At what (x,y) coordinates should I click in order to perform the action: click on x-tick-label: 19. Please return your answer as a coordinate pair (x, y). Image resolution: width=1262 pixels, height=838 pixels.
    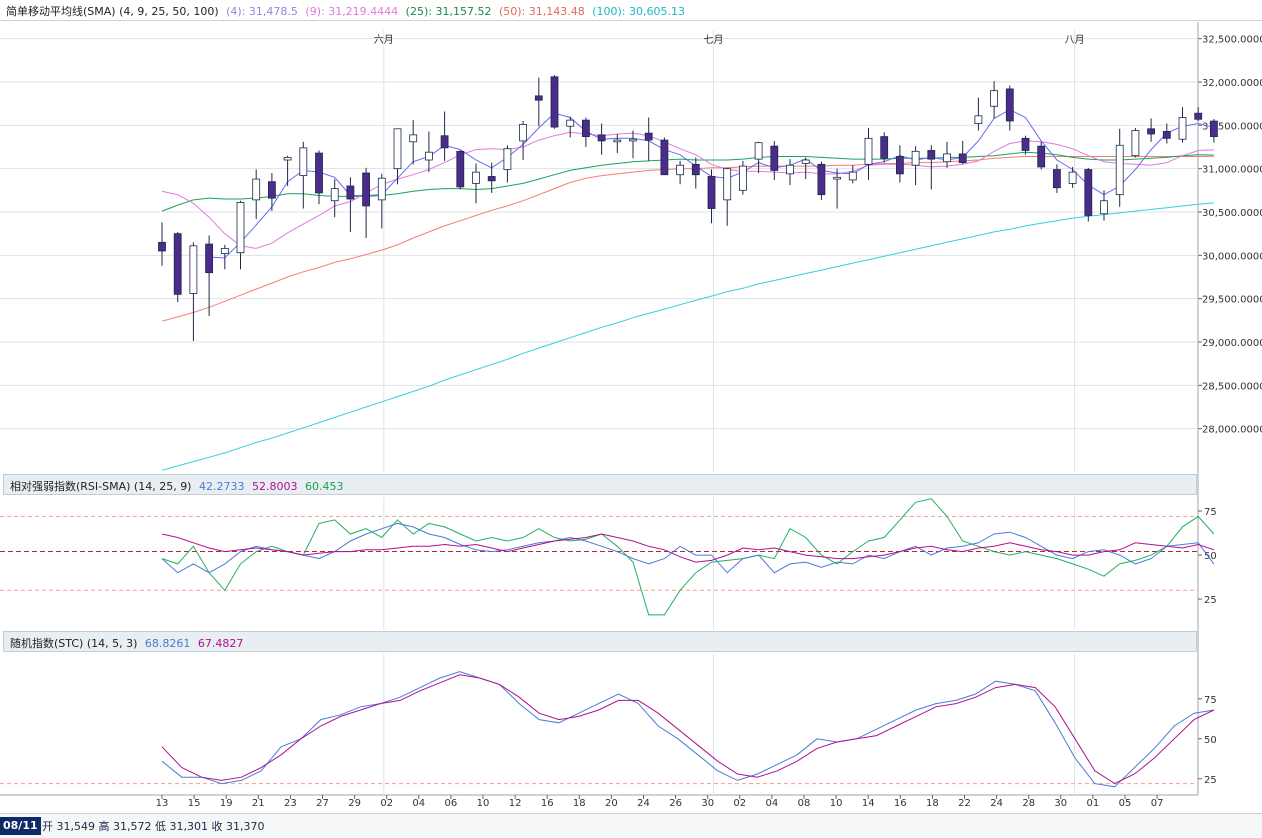
    Looking at the image, I should click on (226, 803).